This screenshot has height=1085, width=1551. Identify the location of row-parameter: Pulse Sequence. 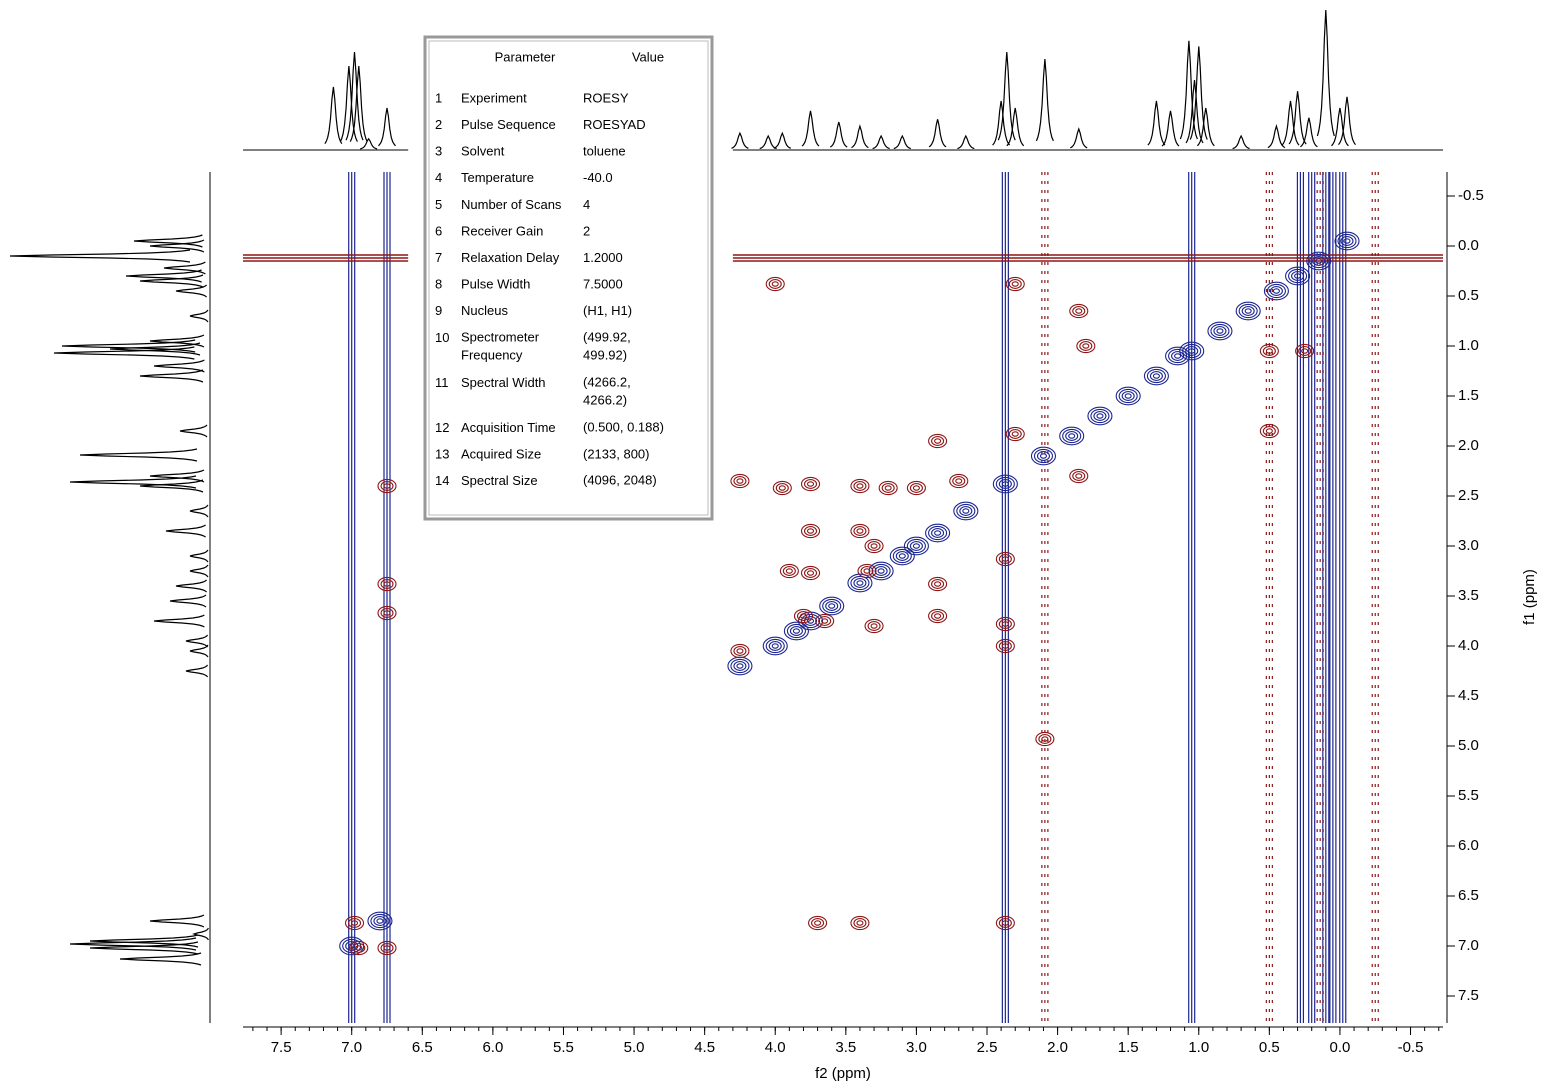
(508, 124).